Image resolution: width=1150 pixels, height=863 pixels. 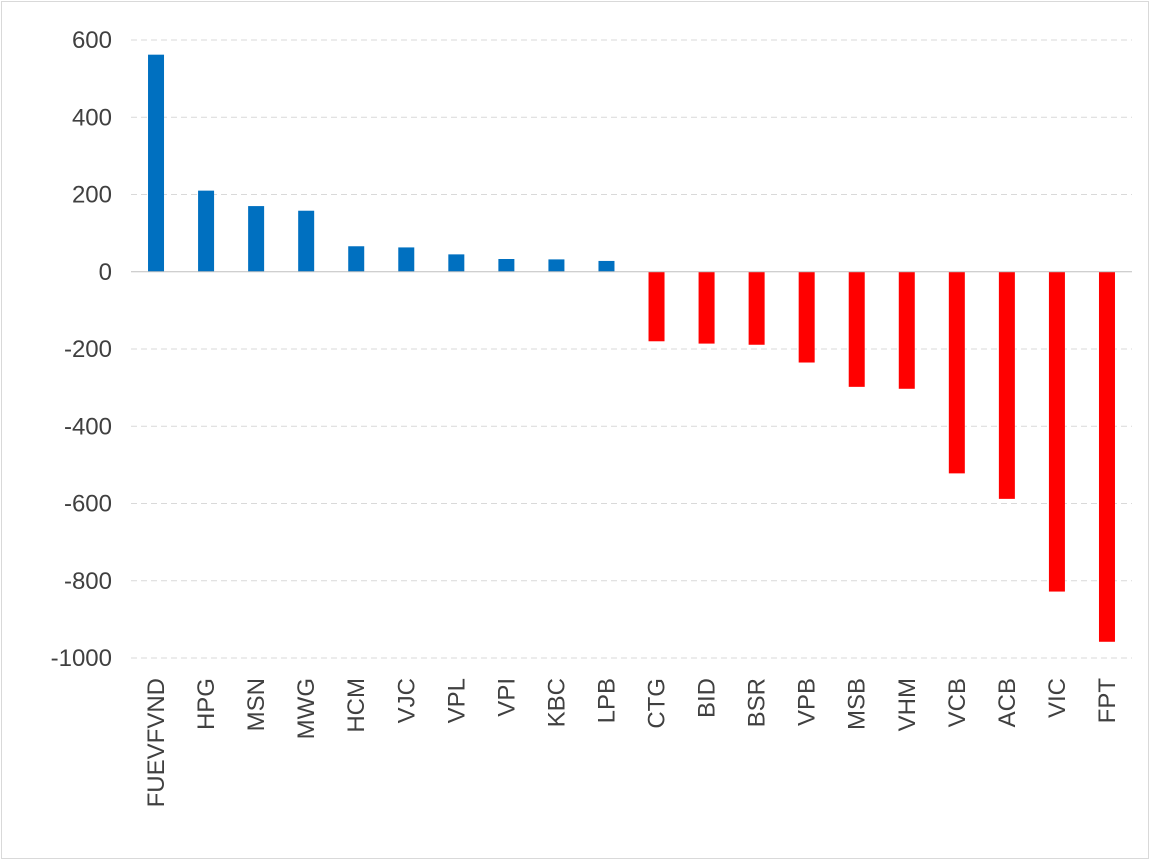 What do you see at coordinates (92, 117) in the screenshot?
I see `y-tick-label: 400` at bounding box center [92, 117].